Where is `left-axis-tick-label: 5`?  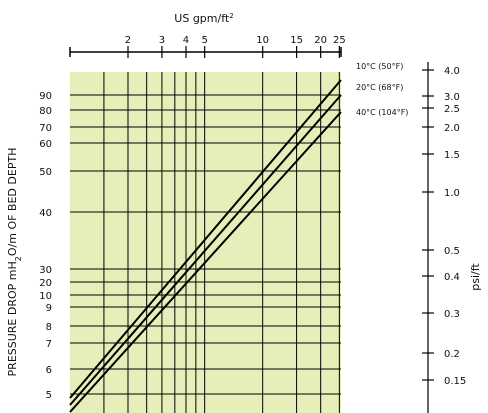
left-axis-tick-label: 5 is located at coordinates (49, 395).